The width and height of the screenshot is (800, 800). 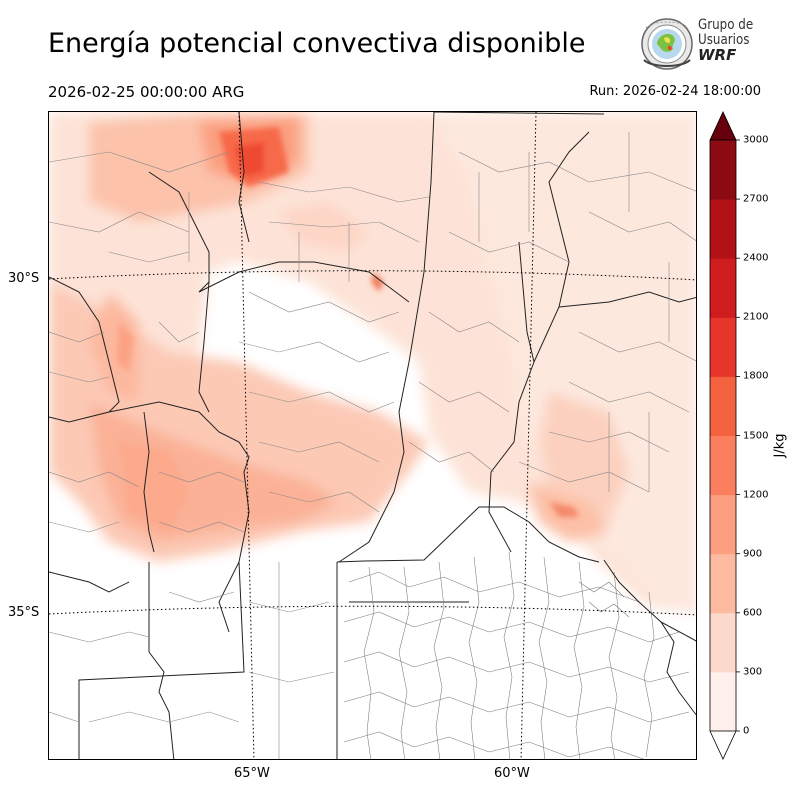 I want to click on run-time: Run: 2026-02-24 18:00:00, so click(x=675, y=91).